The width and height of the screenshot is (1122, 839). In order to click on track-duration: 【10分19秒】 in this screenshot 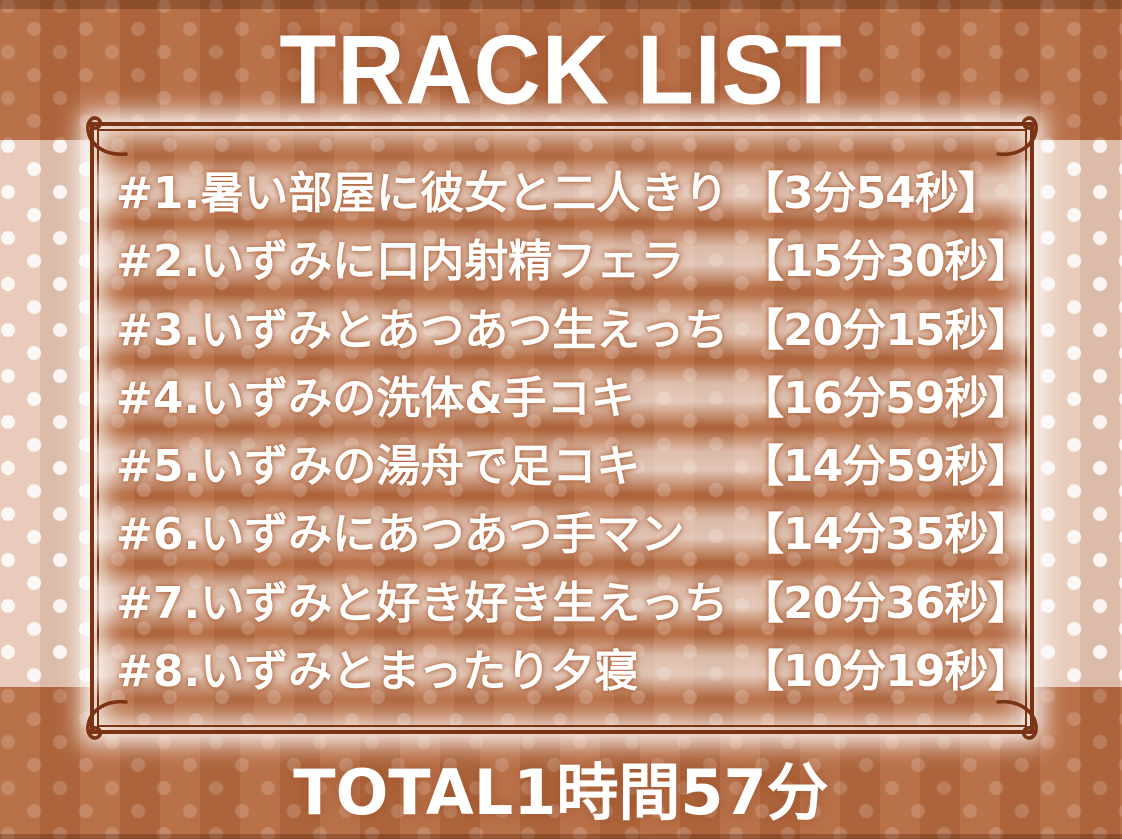, I will do `click(885, 671)`.